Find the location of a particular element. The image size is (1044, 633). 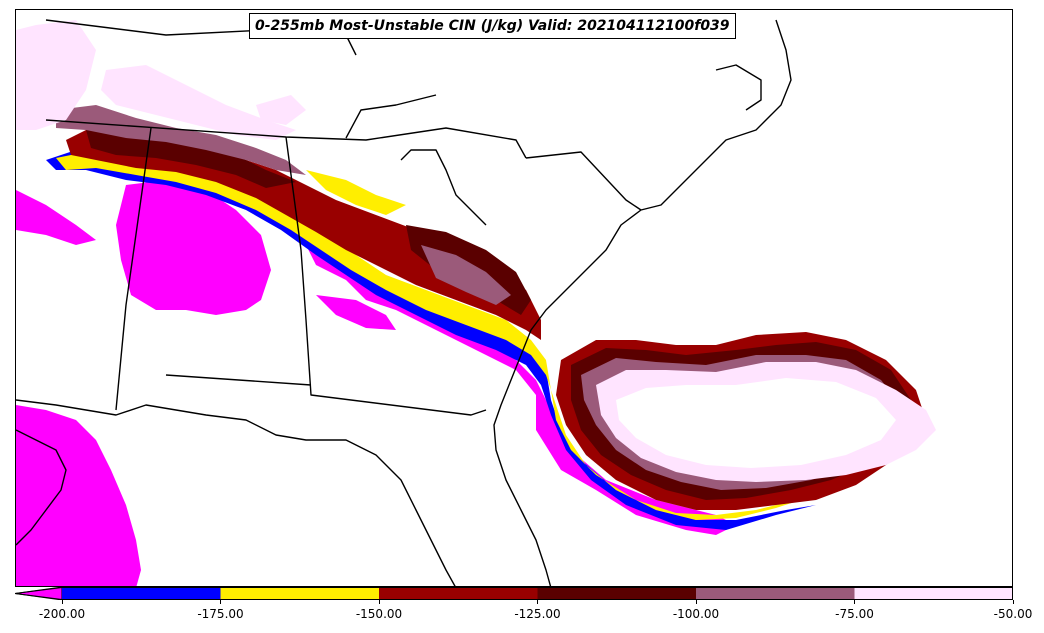

colorbar-tick-label: -100.00 is located at coordinates (696, 614).